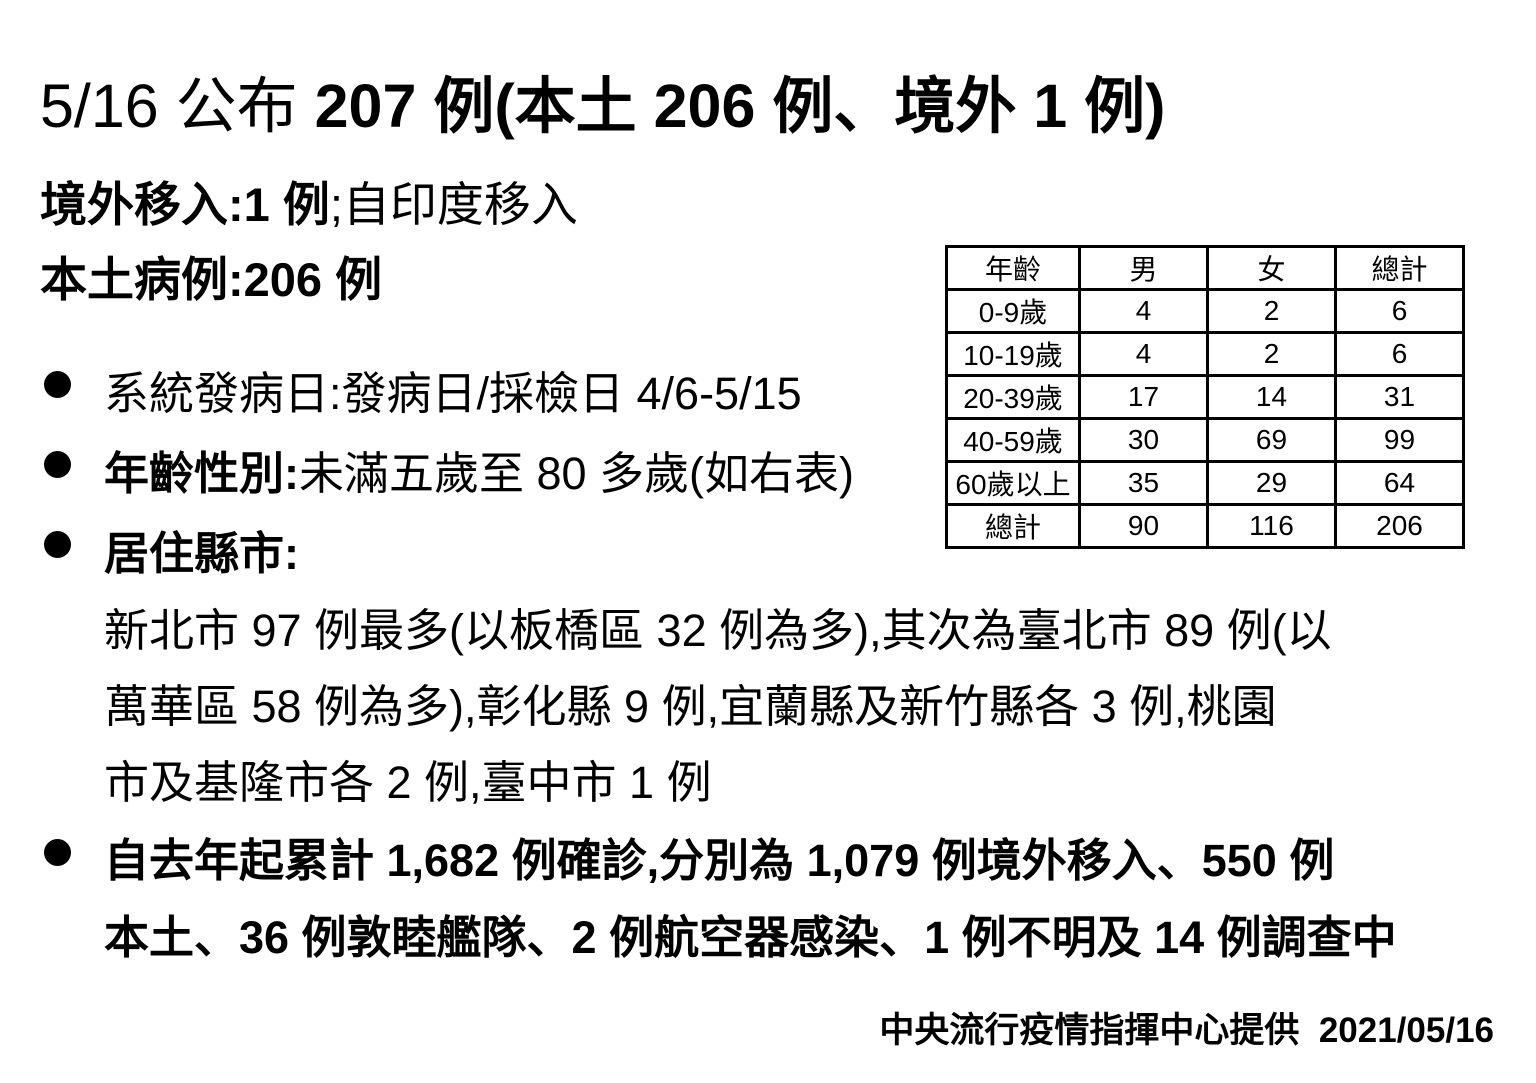  What do you see at coordinates (201, 553) in the screenshot?
I see `bullet-residence-label: 居住縣市:` at bounding box center [201, 553].